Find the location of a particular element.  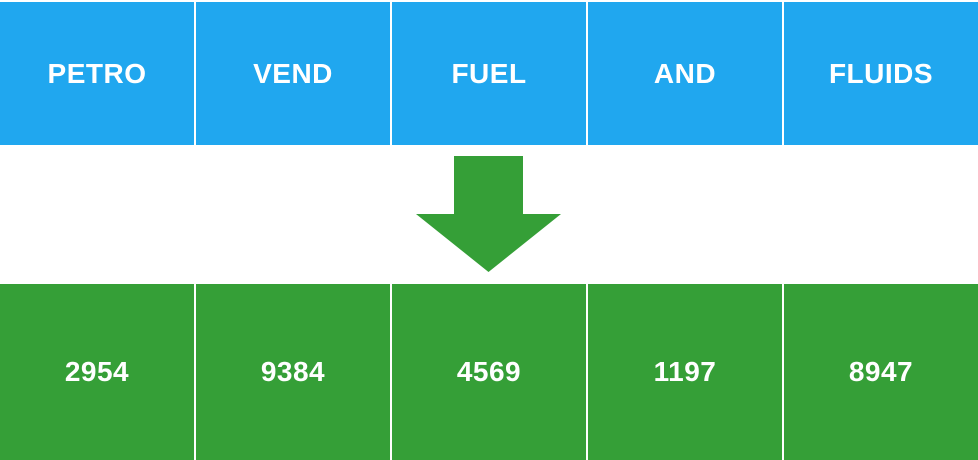

word-cell: AND is located at coordinates (686, 73).